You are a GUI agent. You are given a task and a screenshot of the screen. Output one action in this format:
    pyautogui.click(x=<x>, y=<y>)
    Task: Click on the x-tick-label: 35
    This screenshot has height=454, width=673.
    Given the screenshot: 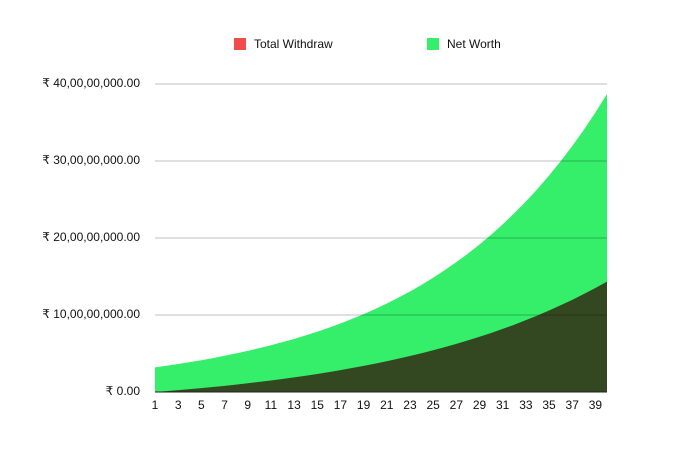 What is the action you would take?
    pyautogui.click(x=549, y=405)
    